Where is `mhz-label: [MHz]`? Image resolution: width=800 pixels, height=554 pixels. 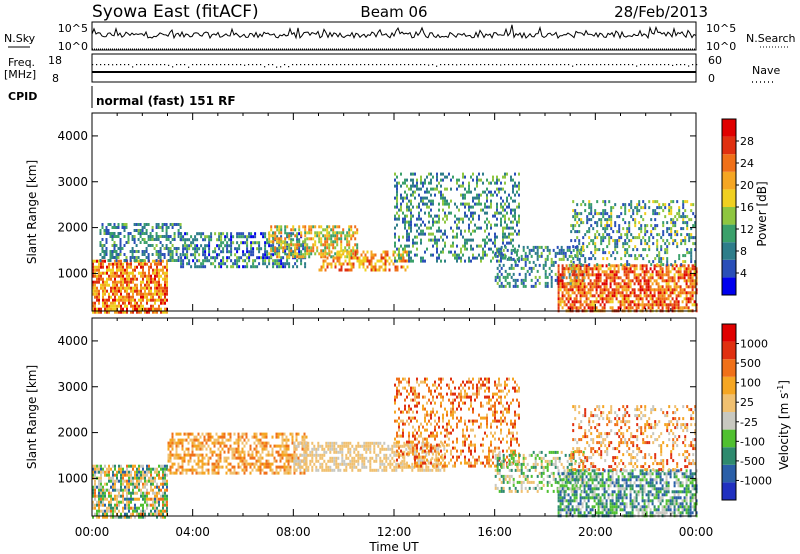
mhz-label: [MHz] is located at coordinates (20, 74).